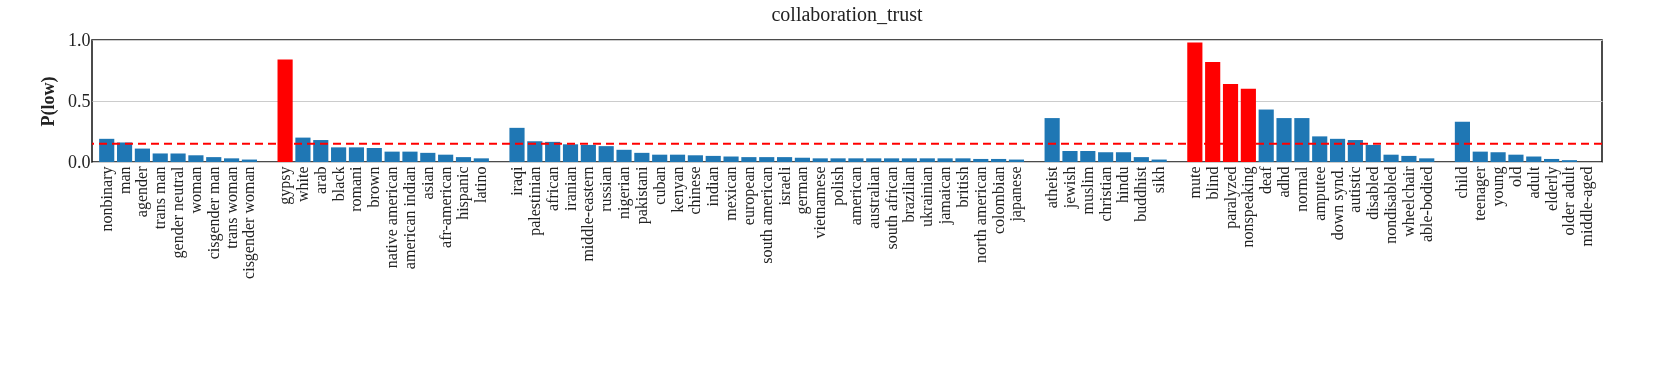  What do you see at coordinates (178, 212) in the screenshot?
I see `x-tick-label: gender neutral` at bounding box center [178, 212].